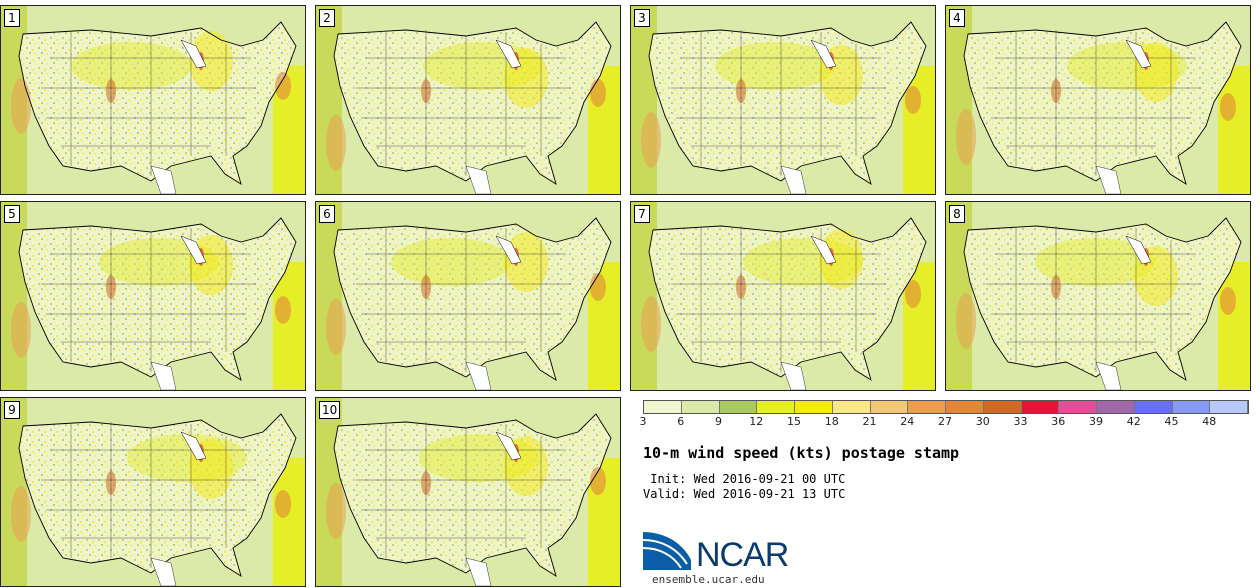 Image resolution: width=1260 pixels, height=588 pixels. I want to click on color-scale-tick-label: 3, so click(643, 421).